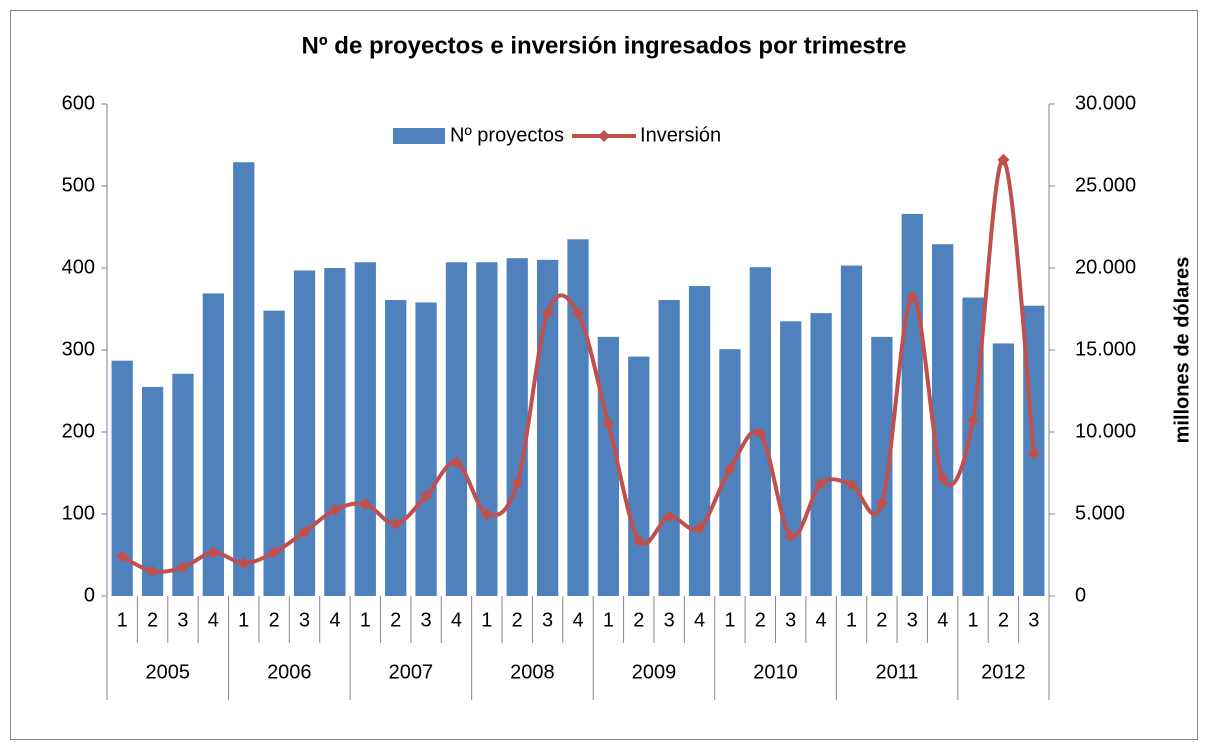  I want to click on x-group-label: 2011, so click(897, 672).